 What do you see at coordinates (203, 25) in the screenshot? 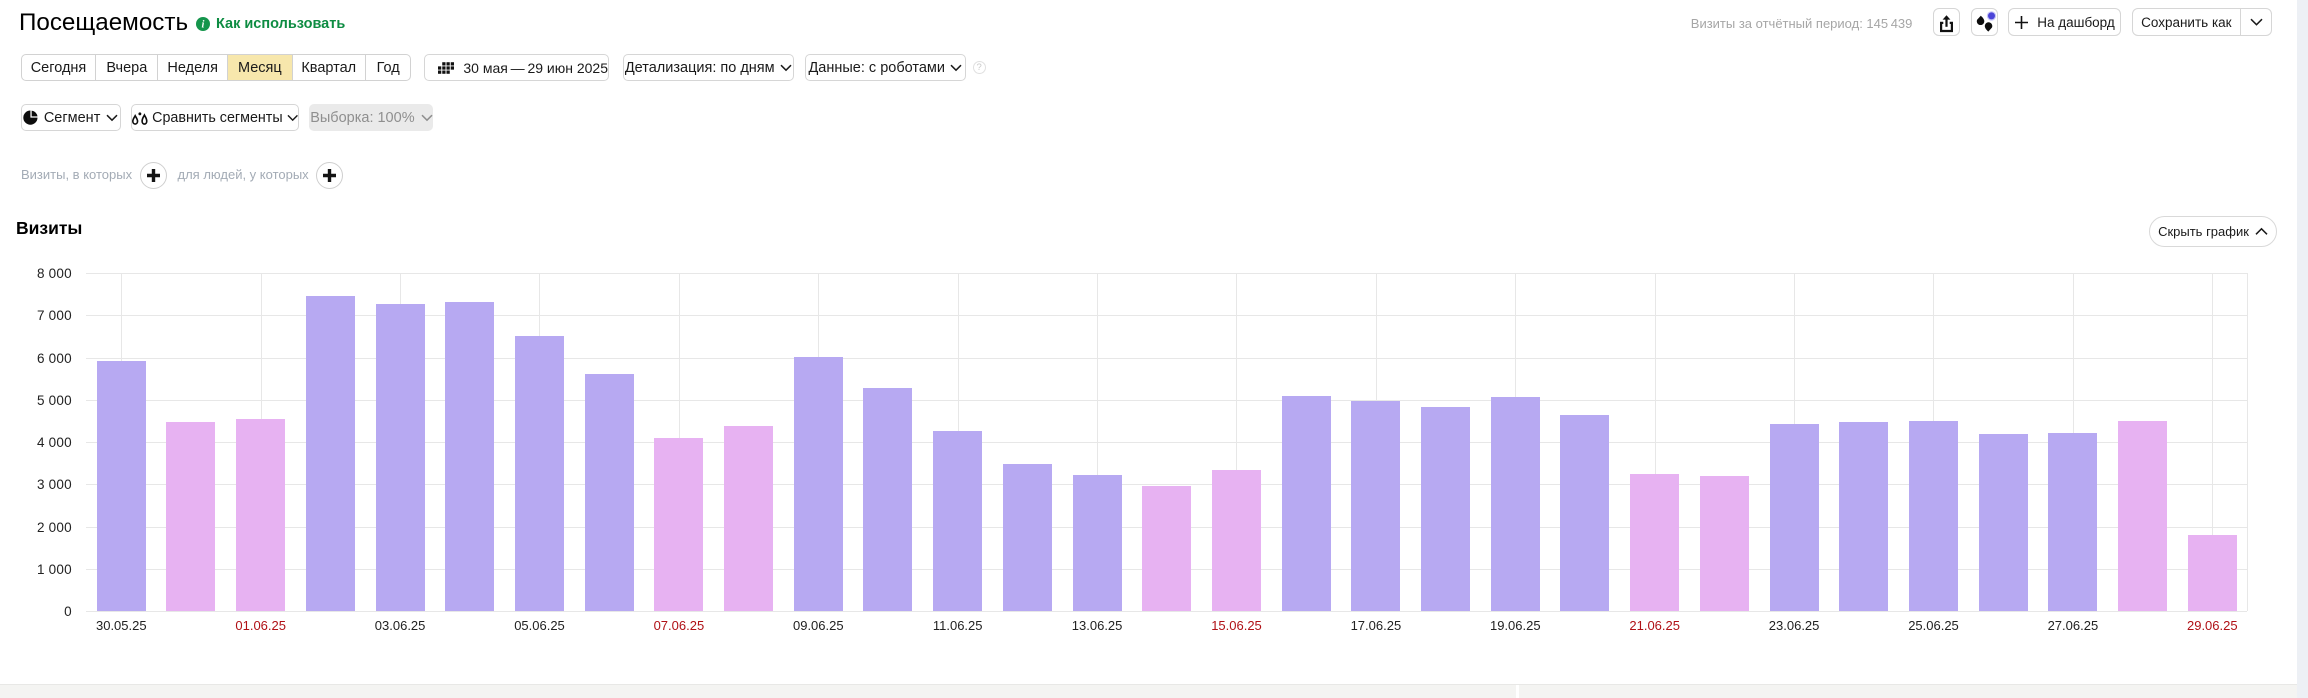
I see `svg-text: i` at bounding box center [203, 25].